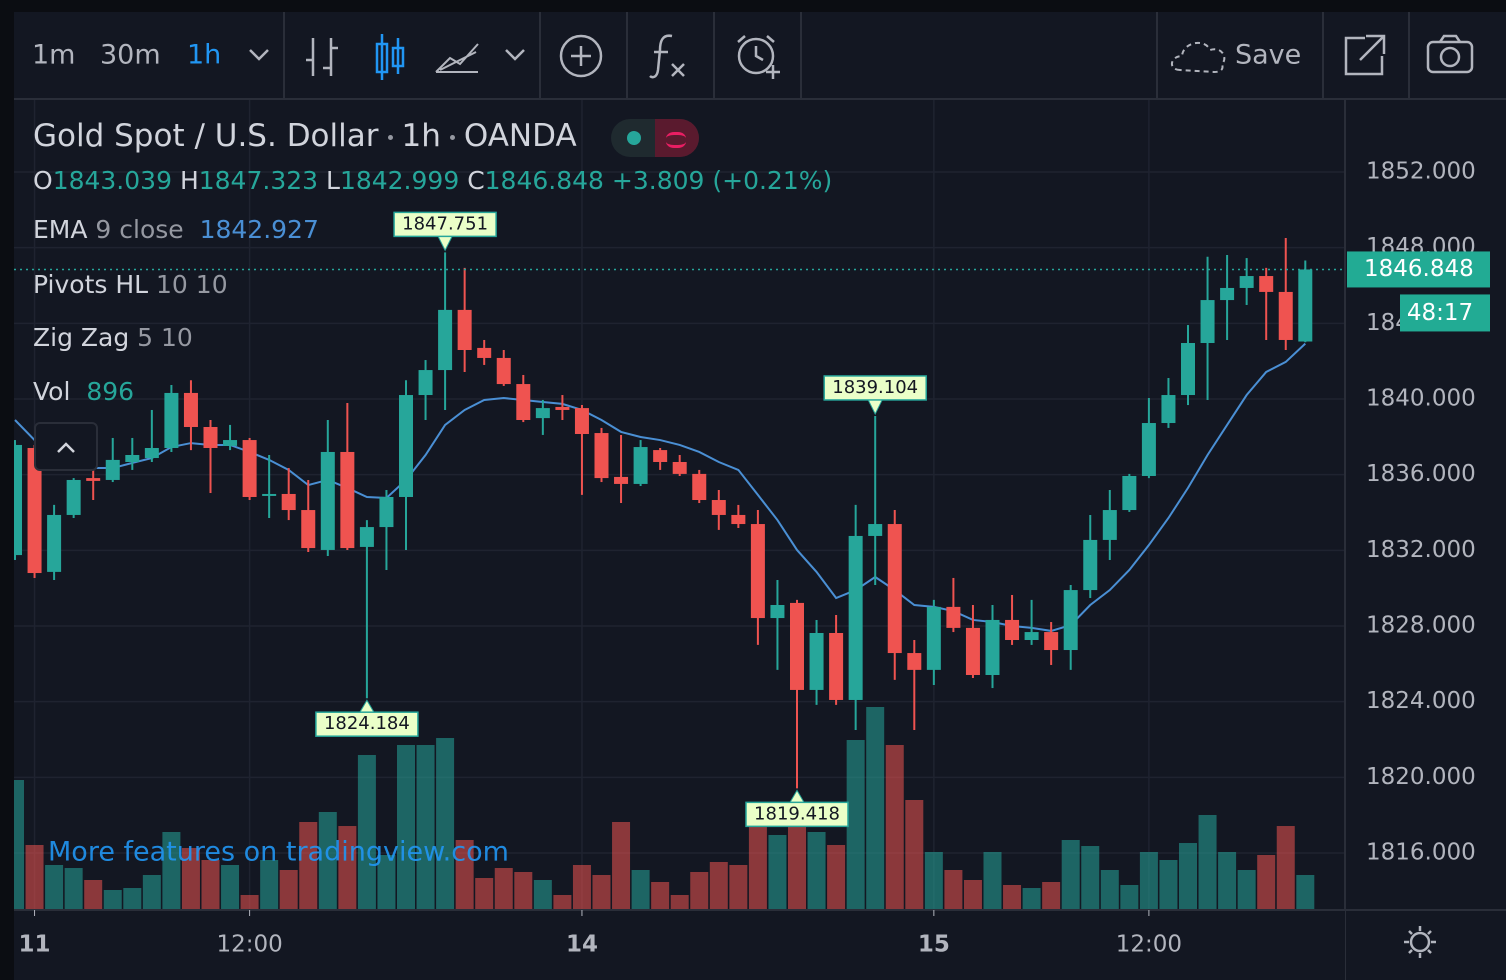 The height and width of the screenshot is (980, 1506). Describe the element at coordinates (1421, 701) in the screenshot. I see `y-tick-label: 1824.000` at that location.